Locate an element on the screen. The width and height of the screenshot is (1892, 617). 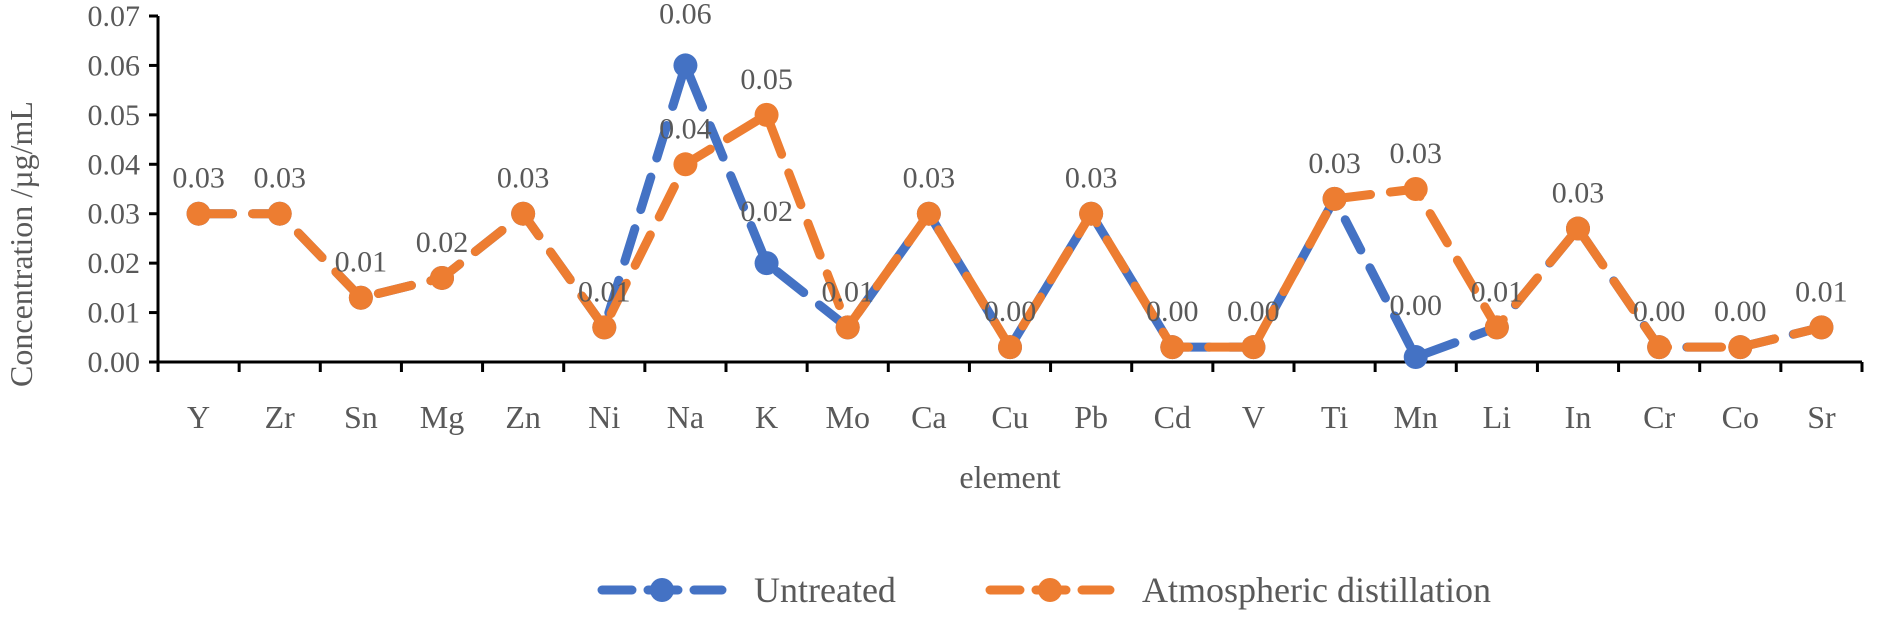
x-tick-label: Ca is located at coordinates (929, 417).